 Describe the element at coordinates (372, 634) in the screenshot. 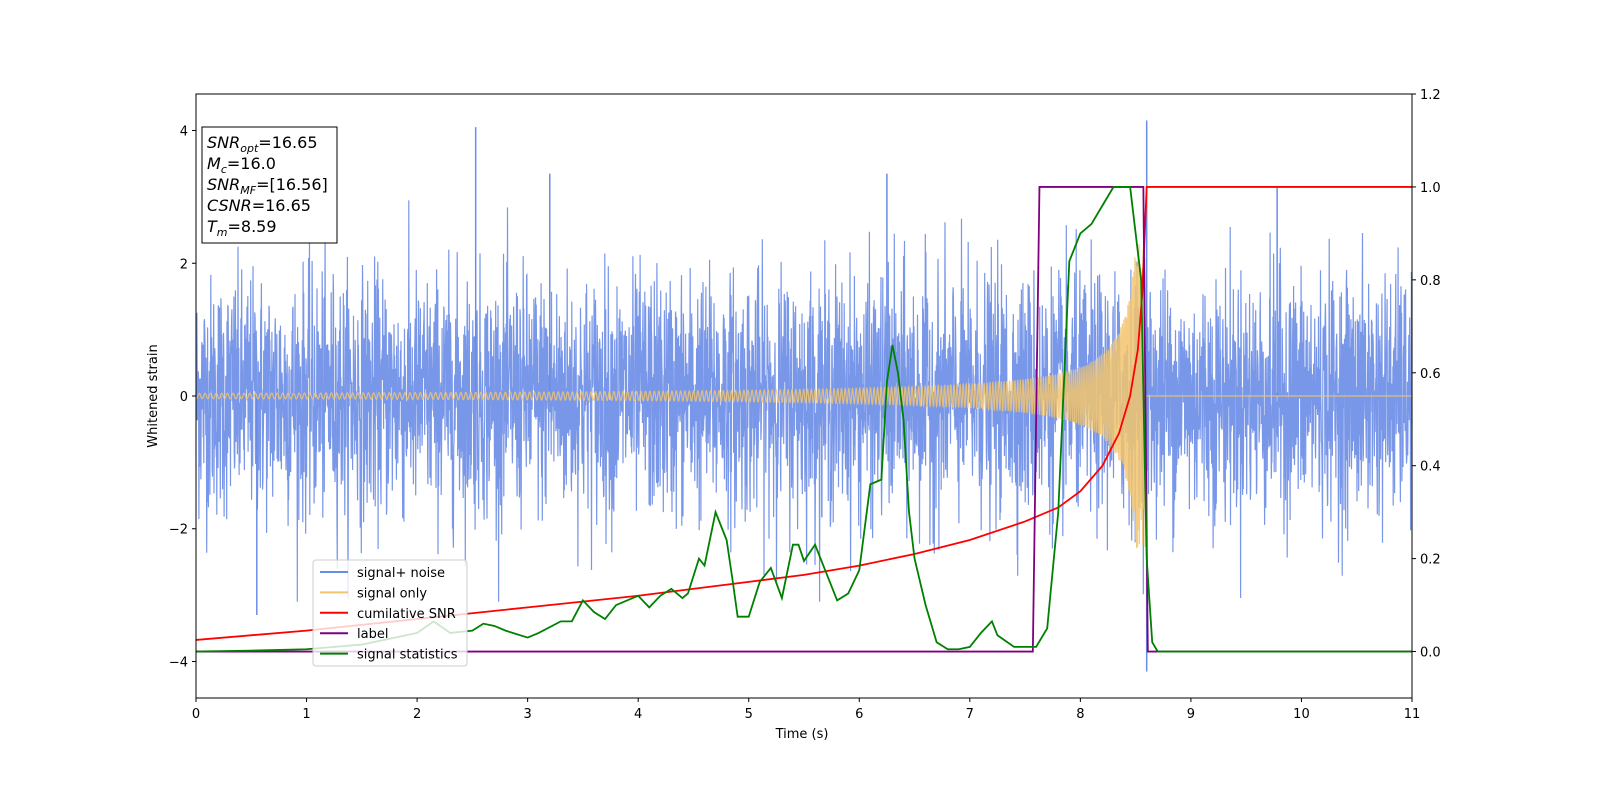

I see `legend-label: label` at that location.